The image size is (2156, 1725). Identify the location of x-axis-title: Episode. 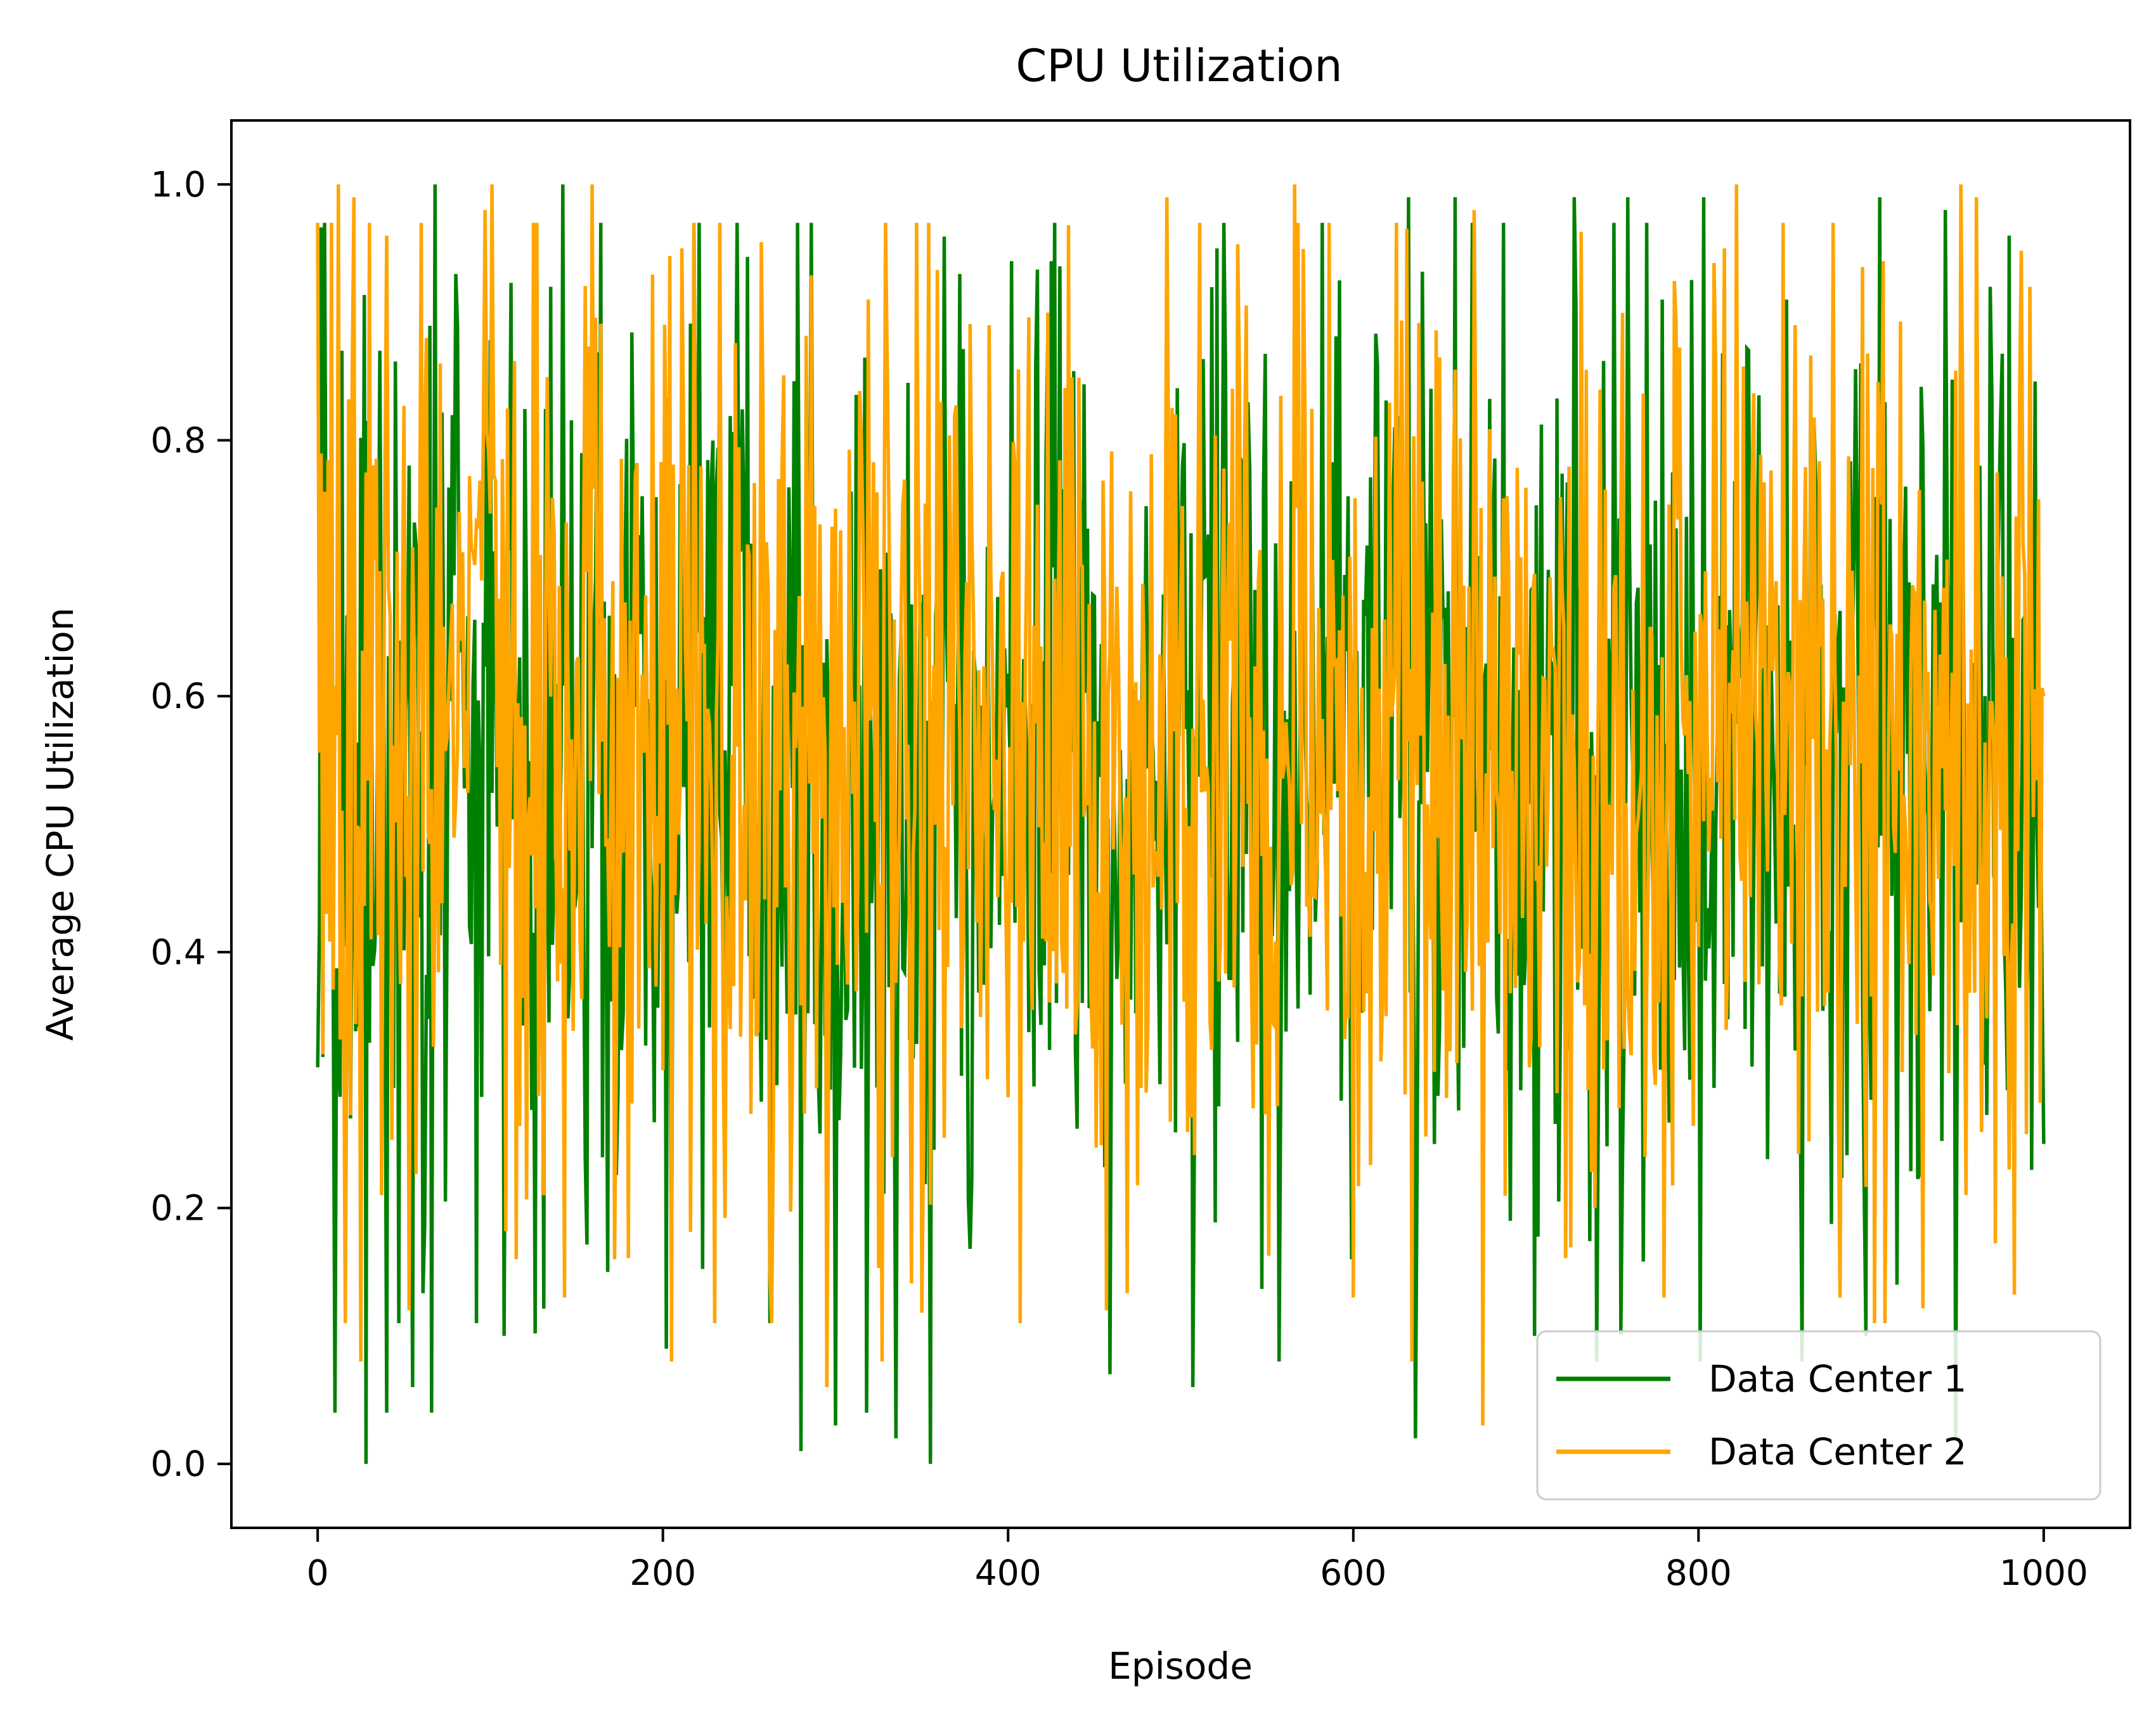
(1180, 1666).